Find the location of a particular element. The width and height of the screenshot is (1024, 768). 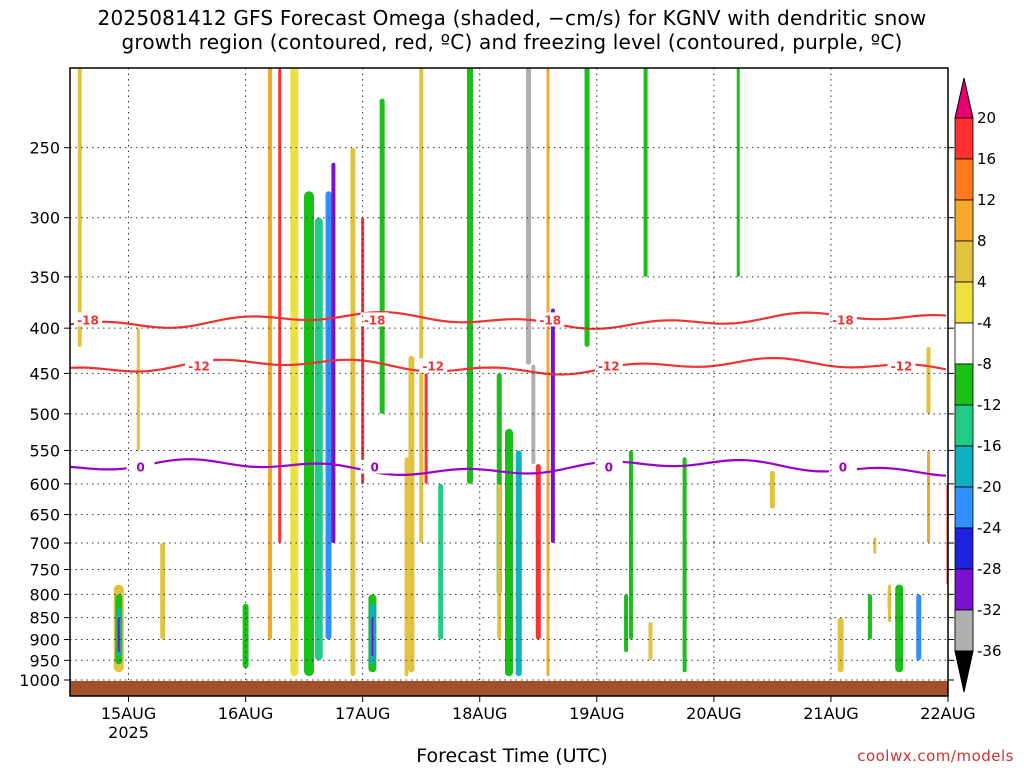

y-tick-label: 400 is located at coordinates (44, 328).